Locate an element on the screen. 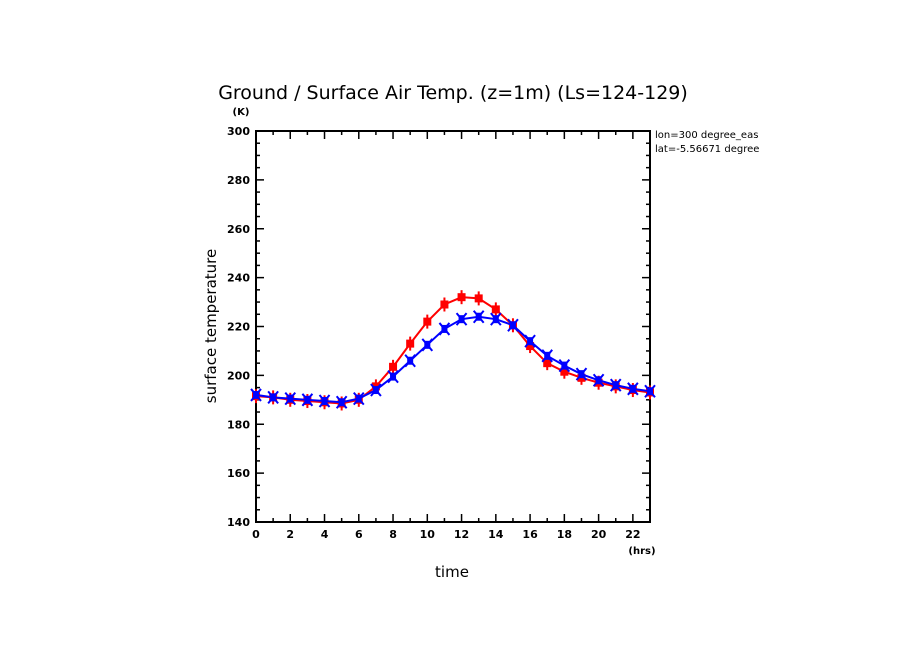 The width and height of the screenshot is (904, 654). y-tick-label: 160 is located at coordinates (238, 473).